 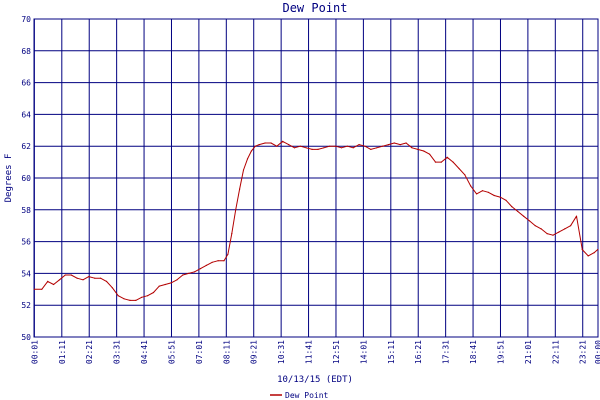 I want to click on y-tick-label: 66, so click(x=26, y=83).